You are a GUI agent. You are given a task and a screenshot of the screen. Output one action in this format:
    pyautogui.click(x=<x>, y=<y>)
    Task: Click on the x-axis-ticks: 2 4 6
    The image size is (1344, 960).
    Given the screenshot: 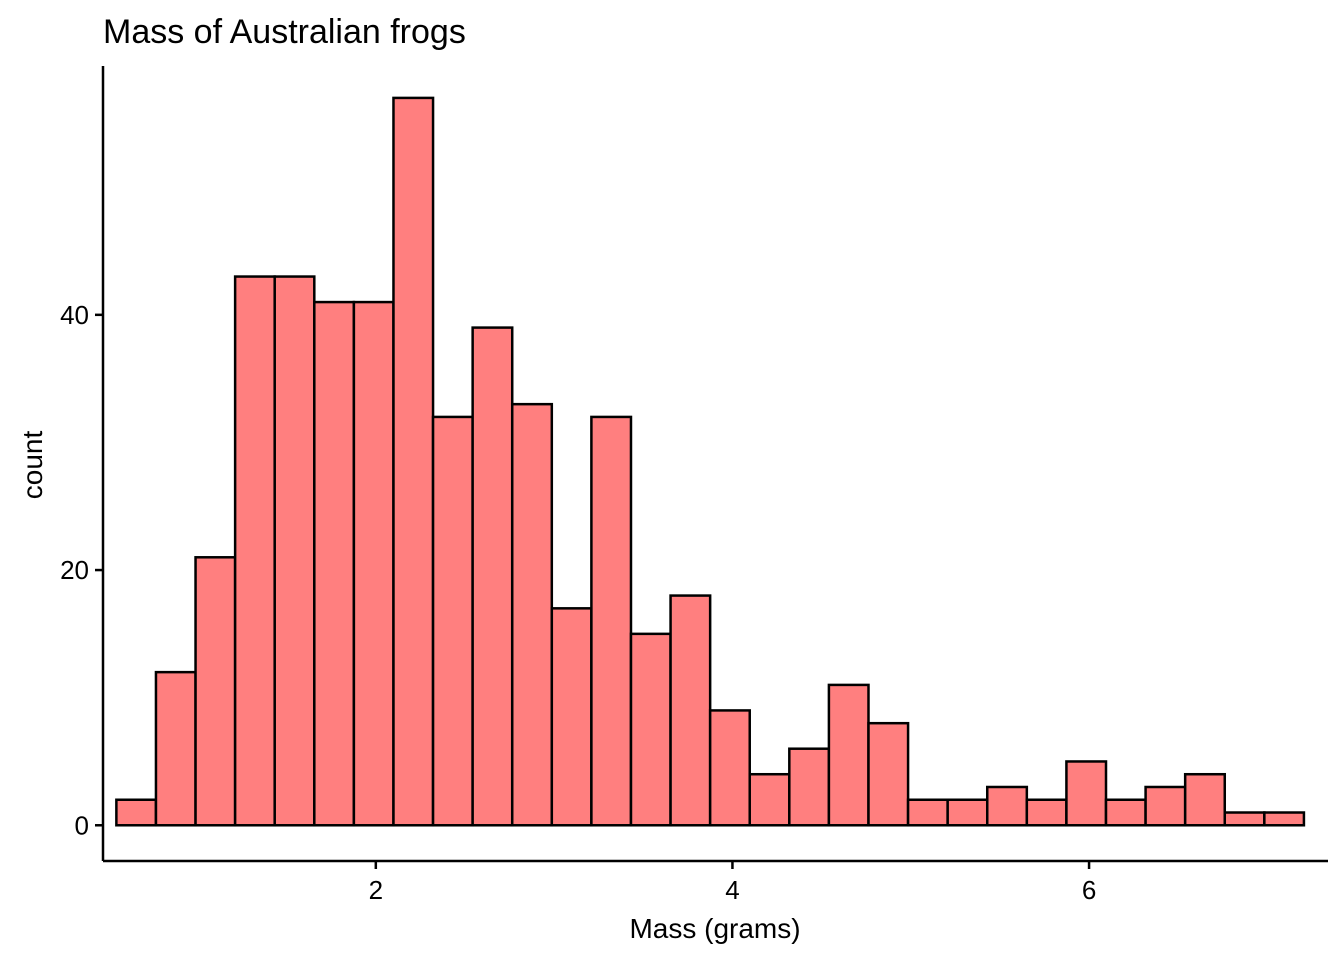 What is the action you would take?
    pyautogui.click(x=732, y=883)
    